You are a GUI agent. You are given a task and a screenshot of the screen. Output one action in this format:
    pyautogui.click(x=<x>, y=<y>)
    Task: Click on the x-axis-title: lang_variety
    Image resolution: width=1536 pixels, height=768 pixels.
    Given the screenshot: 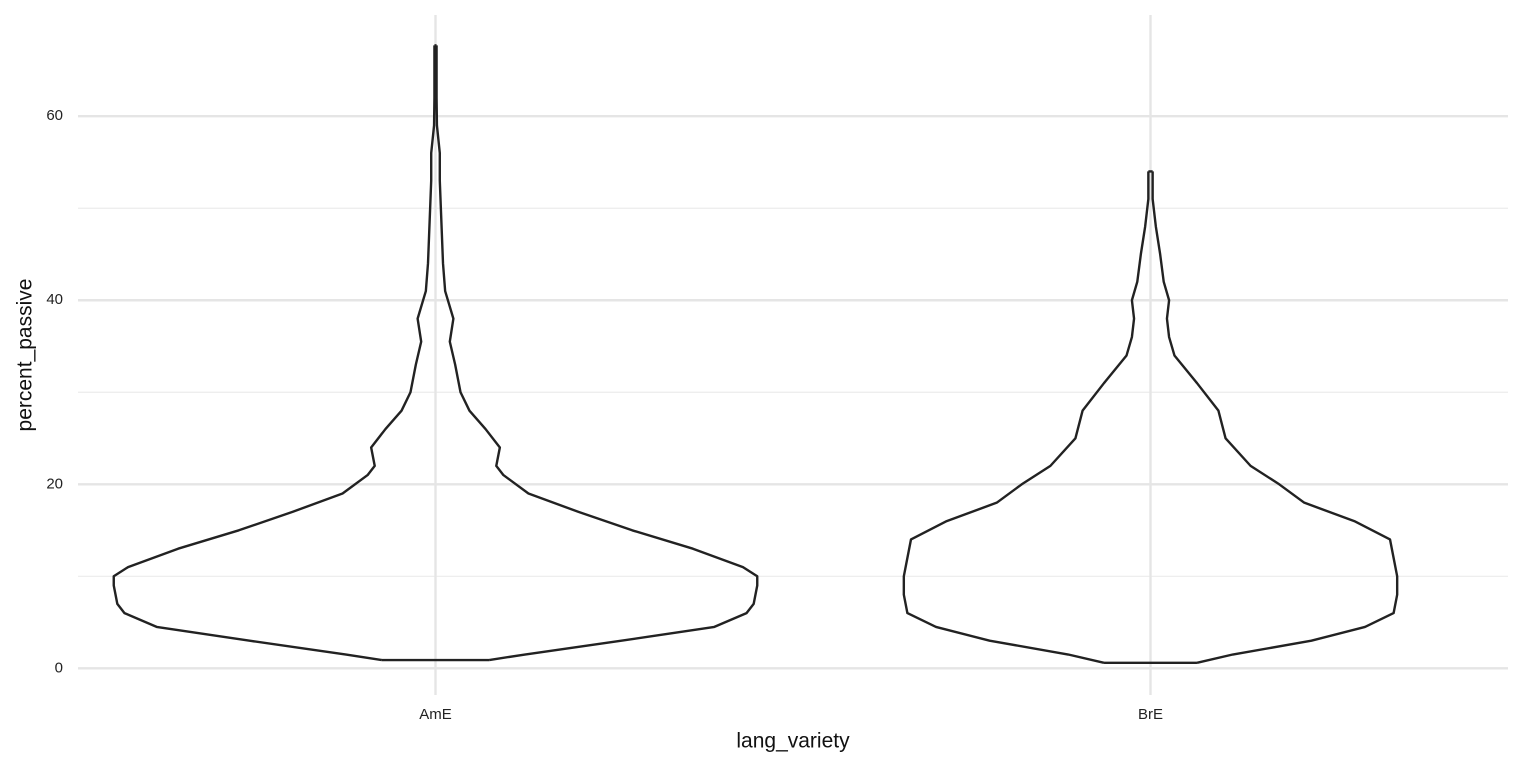 What is the action you would take?
    pyautogui.click(x=793, y=741)
    